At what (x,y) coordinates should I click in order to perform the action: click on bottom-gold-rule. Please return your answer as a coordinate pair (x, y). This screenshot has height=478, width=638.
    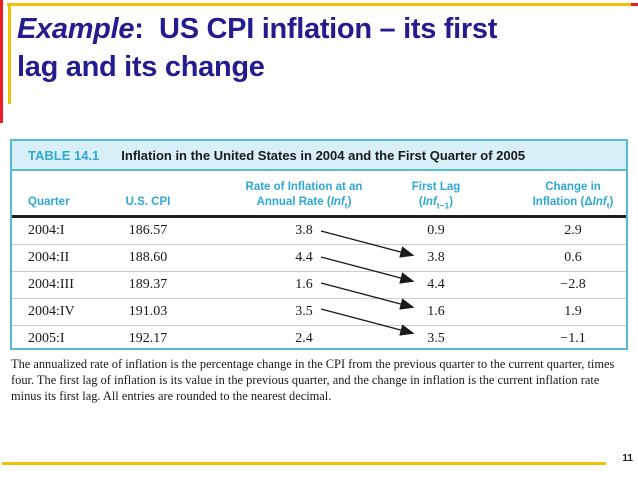
    Looking at the image, I should click on (304, 463).